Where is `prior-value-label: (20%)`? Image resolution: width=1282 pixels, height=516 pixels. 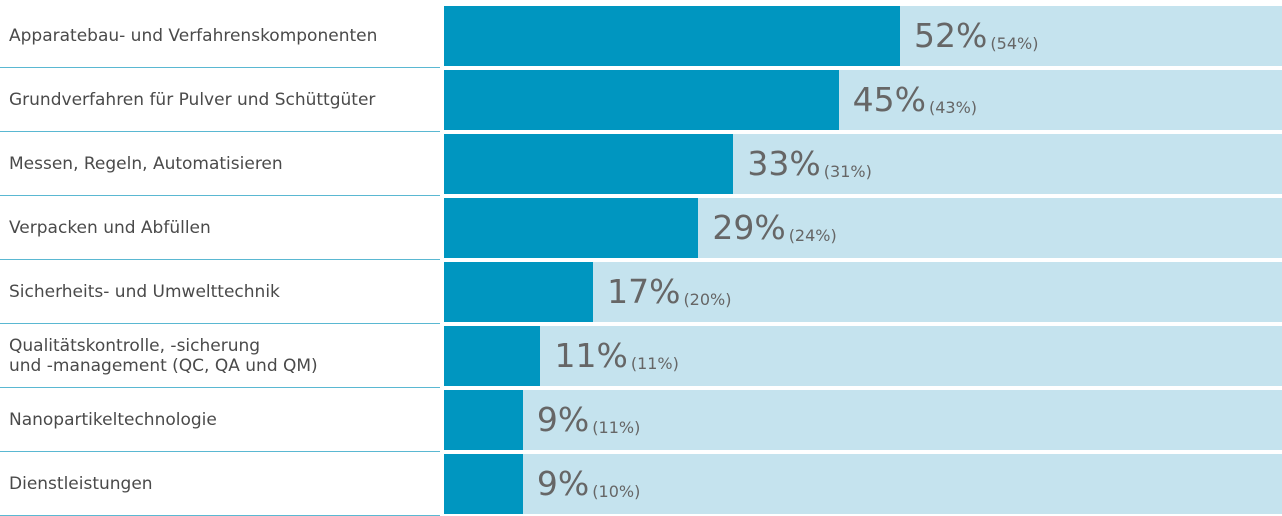 prior-value-label: (20%) is located at coordinates (707, 299).